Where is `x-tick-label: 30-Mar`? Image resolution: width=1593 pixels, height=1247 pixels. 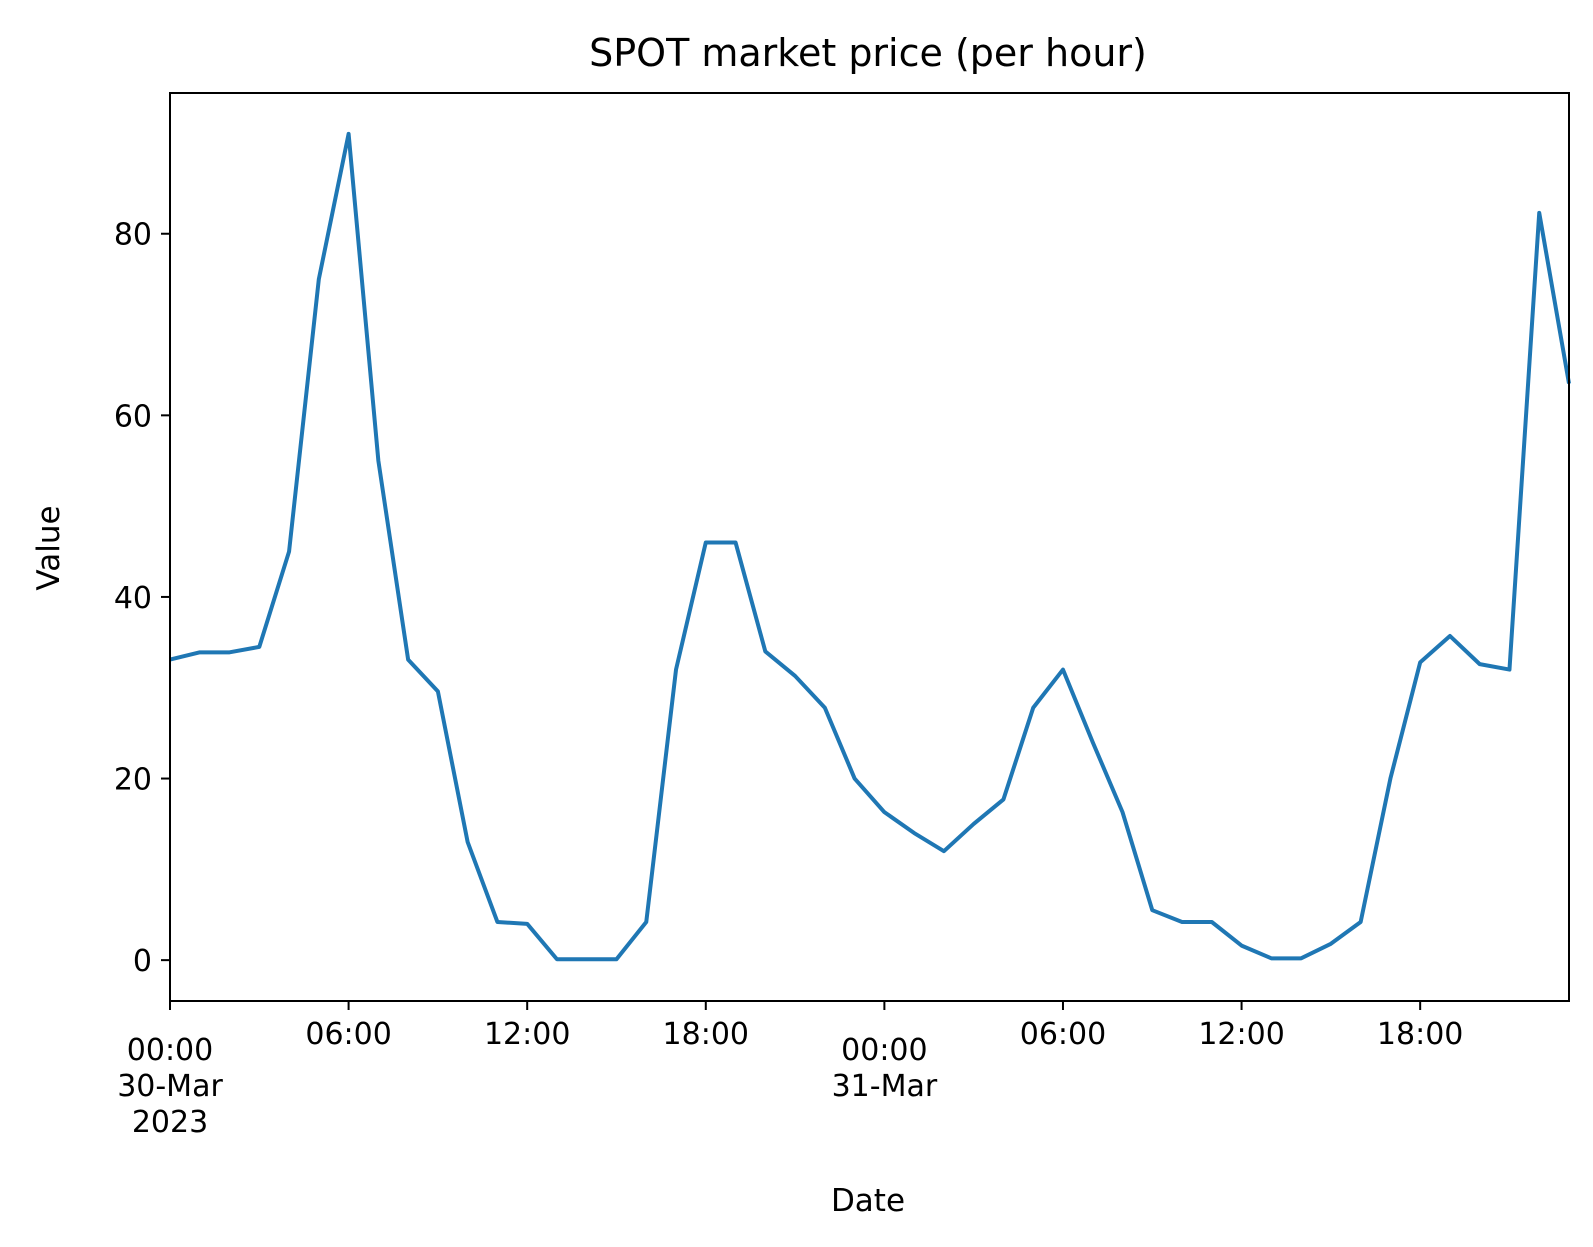 x-tick-label: 30-Mar is located at coordinates (170, 1086).